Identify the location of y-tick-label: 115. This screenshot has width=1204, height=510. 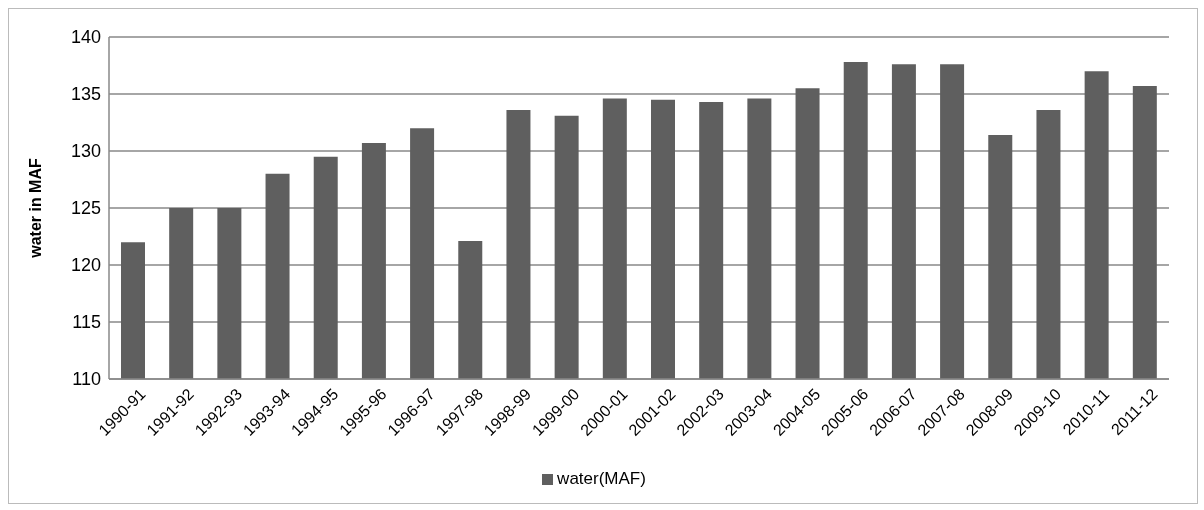
(86, 322).